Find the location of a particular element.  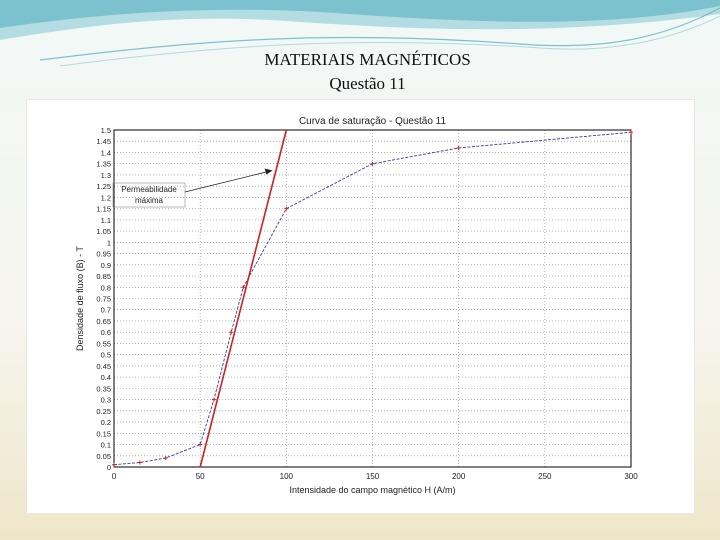

y-tick-label: 0.4 is located at coordinates (106, 377).